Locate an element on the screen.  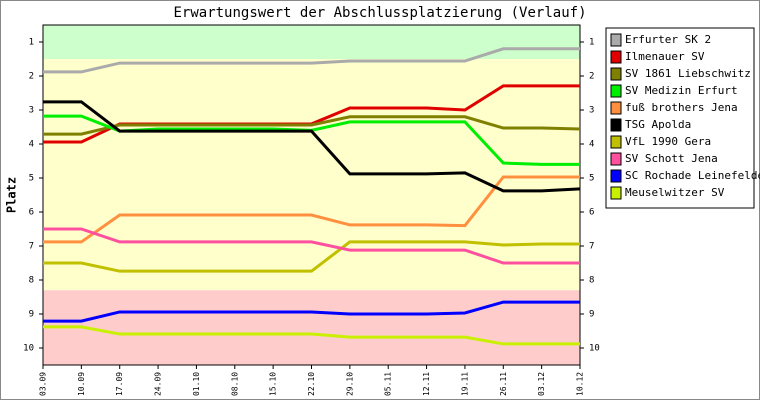
y-tick-label-right: 5 is located at coordinates (591, 179).